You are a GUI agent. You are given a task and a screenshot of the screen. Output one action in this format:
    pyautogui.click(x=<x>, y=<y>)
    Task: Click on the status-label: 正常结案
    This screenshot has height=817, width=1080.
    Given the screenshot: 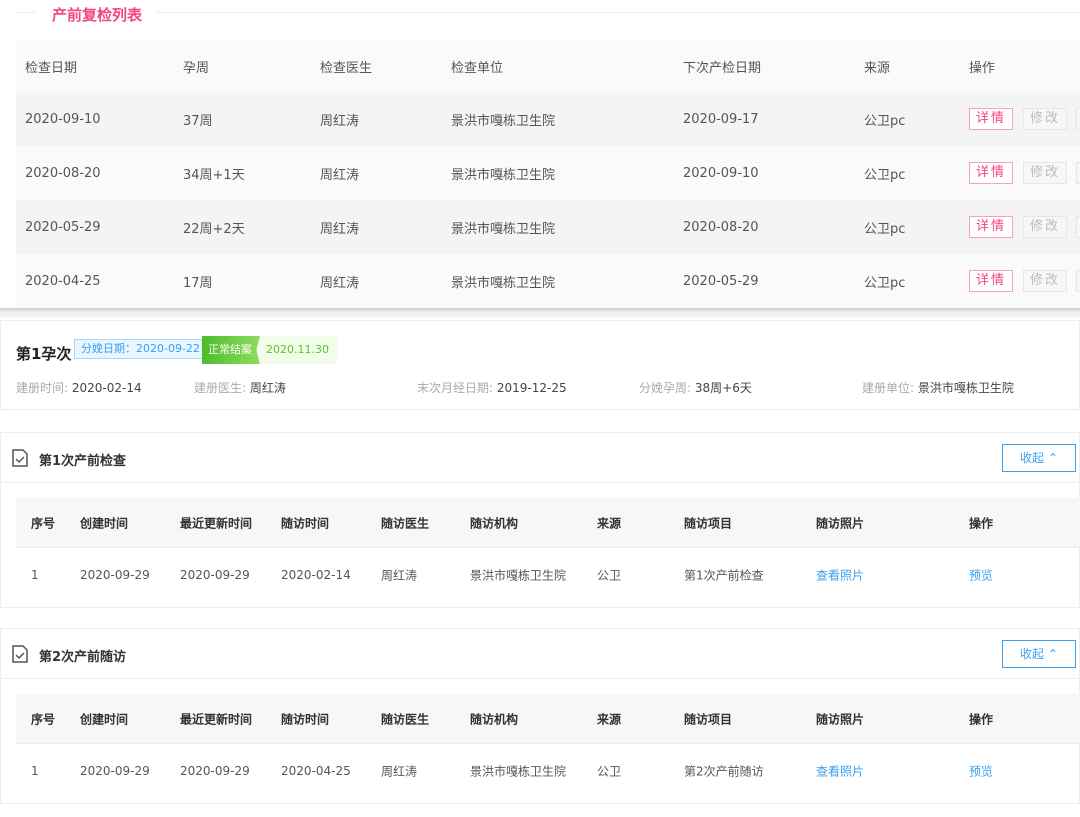 What is the action you would take?
    pyautogui.click(x=231, y=350)
    